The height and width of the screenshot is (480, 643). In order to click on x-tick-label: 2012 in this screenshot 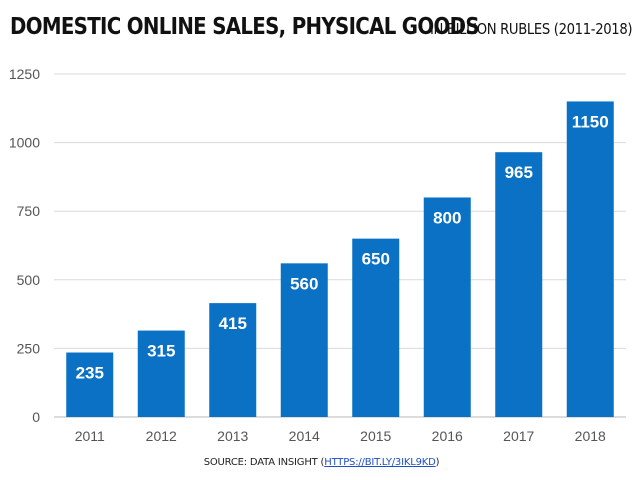, I will do `click(161, 436)`.